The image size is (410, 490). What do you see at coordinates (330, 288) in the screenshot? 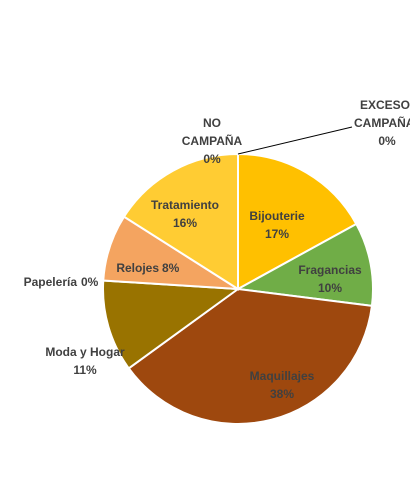
I see `slice-value-fragancias: 10%` at bounding box center [330, 288].